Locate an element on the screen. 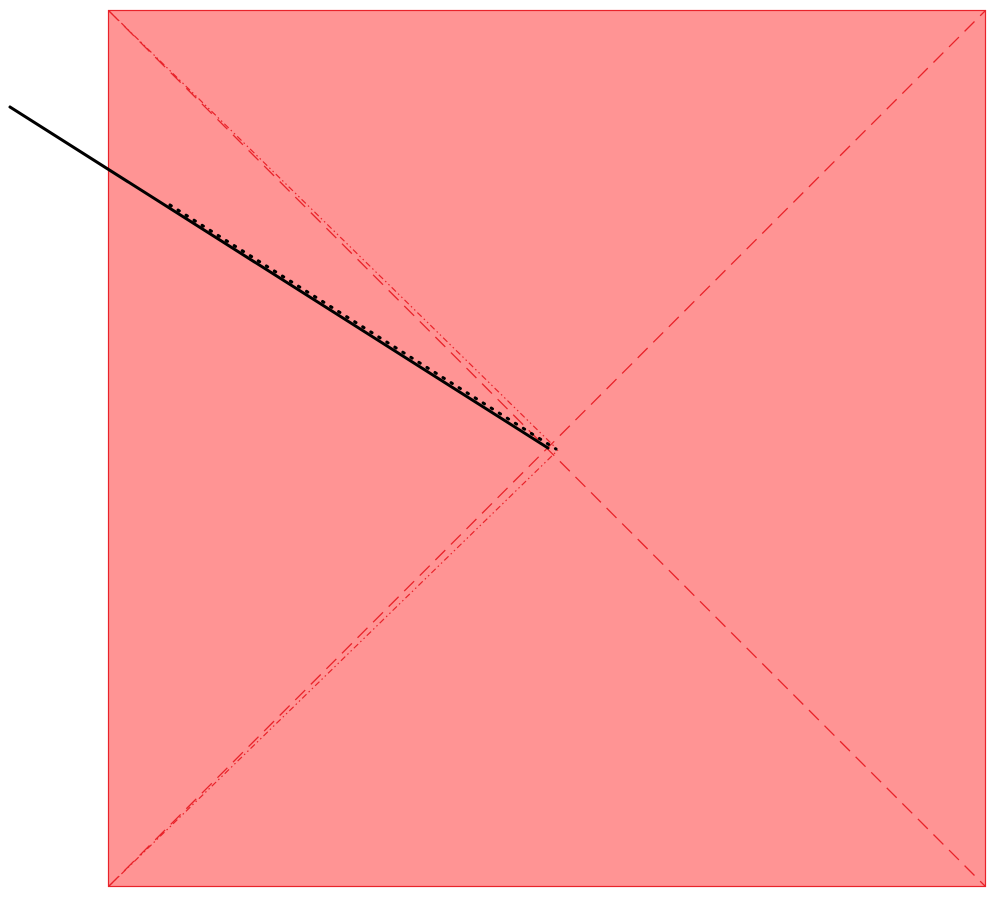 The width and height of the screenshot is (996, 898). black-dotted-segment is located at coordinates (363, 327).